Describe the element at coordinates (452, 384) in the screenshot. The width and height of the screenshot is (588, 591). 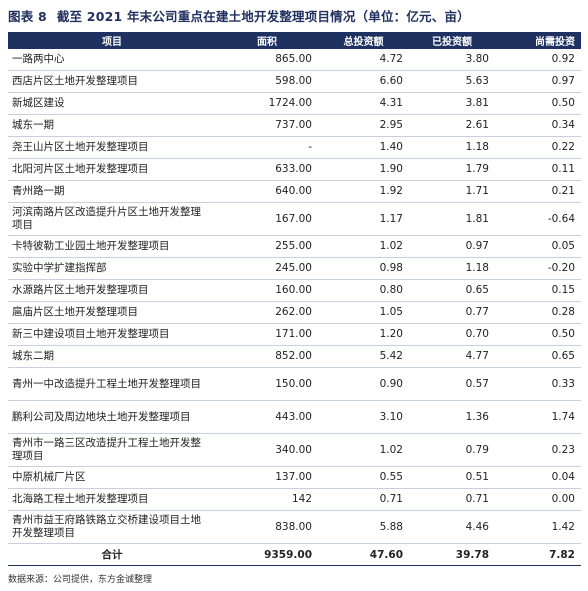
I see `cell-invested: 0.57` at that location.